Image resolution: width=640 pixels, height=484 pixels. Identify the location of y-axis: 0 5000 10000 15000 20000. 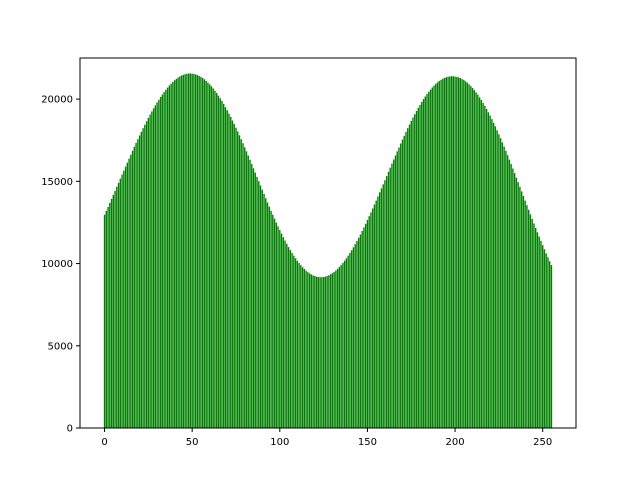
(60, 265).